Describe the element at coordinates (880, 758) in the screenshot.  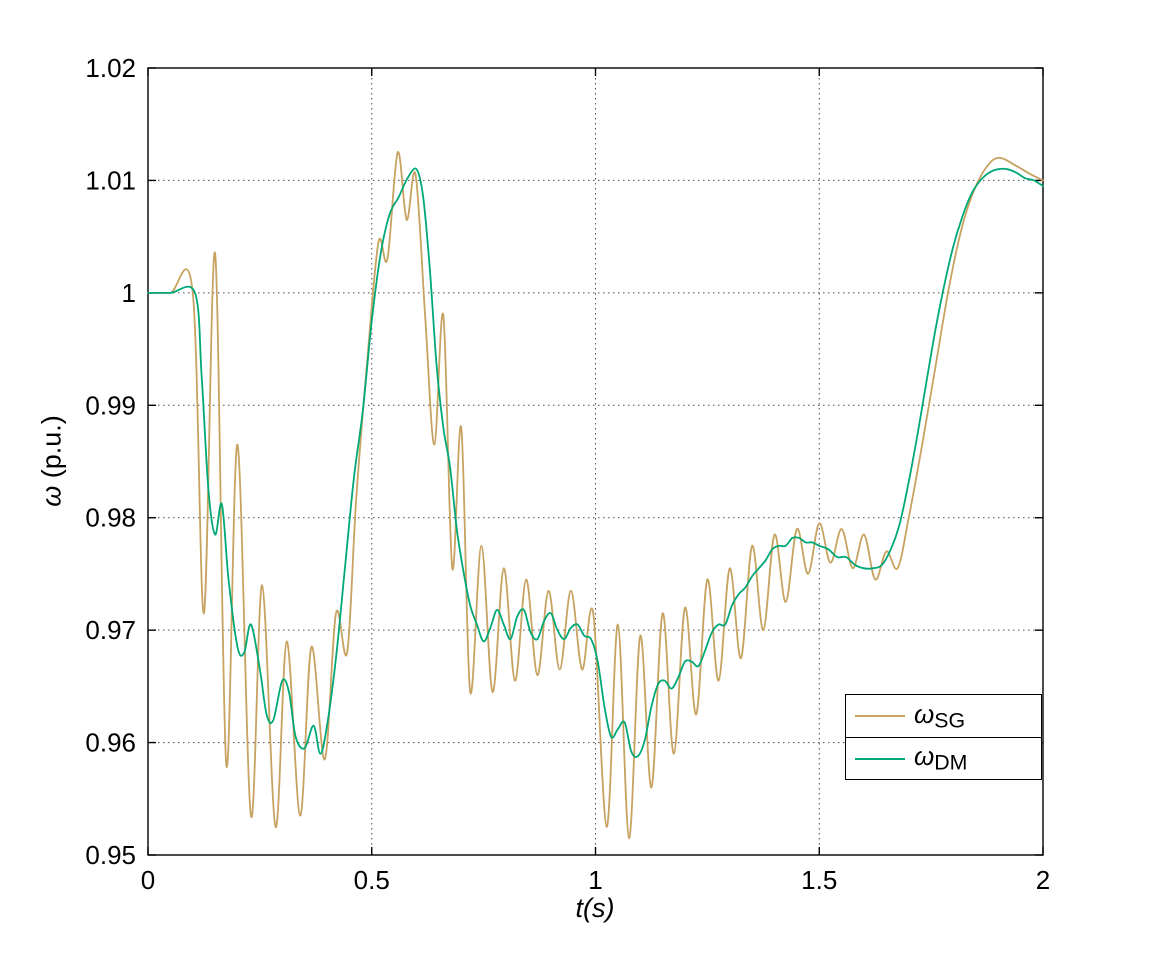
I see `legend-line-sample-dm` at that location.